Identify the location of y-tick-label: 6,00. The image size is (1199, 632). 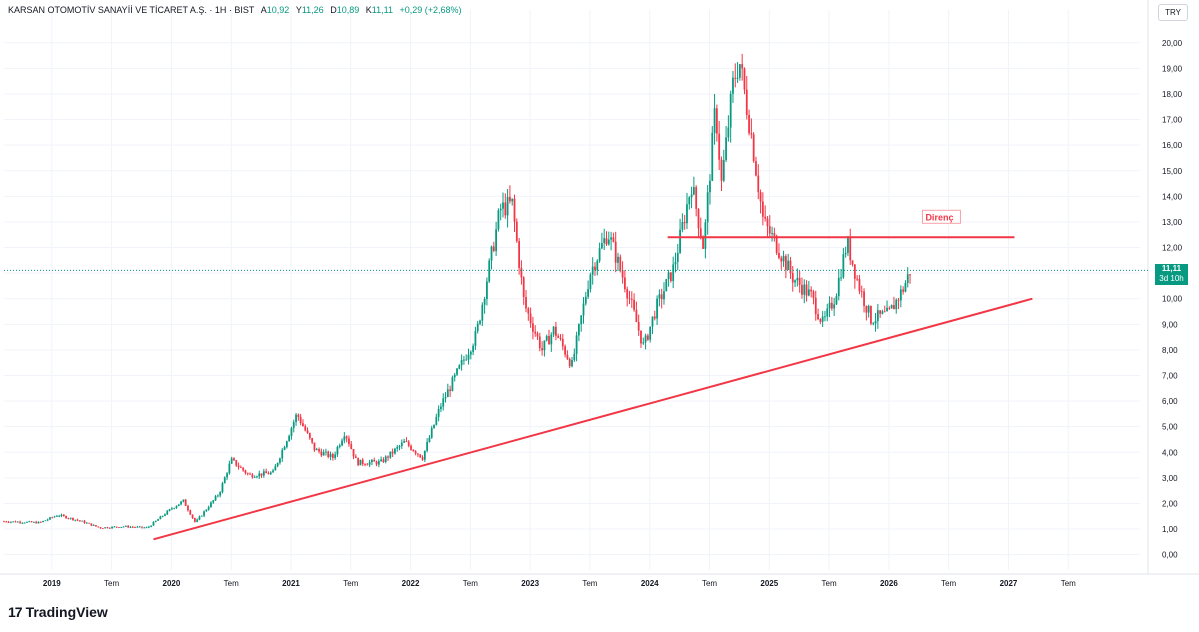
(1170, 401).